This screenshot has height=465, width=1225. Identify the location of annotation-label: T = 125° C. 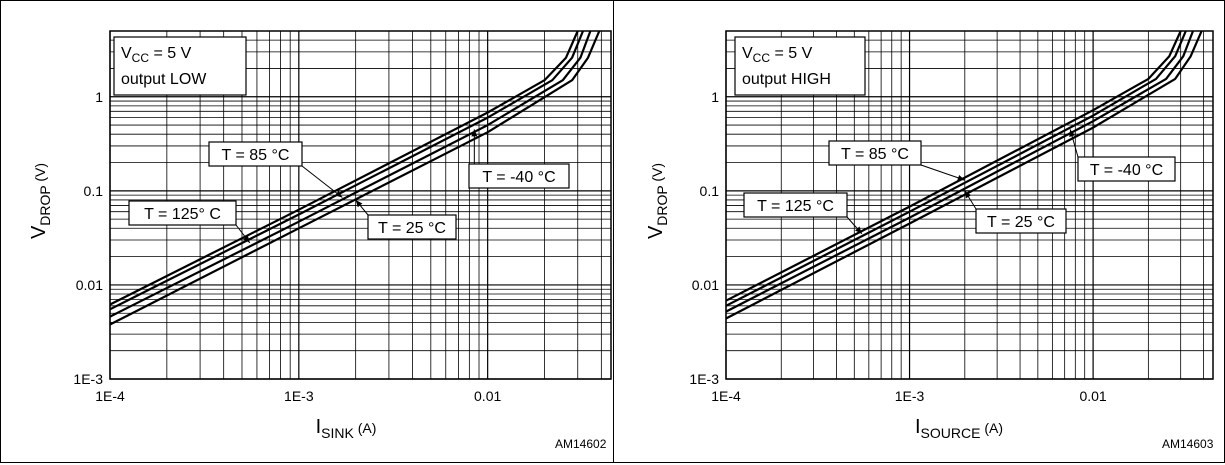
(182, 214).